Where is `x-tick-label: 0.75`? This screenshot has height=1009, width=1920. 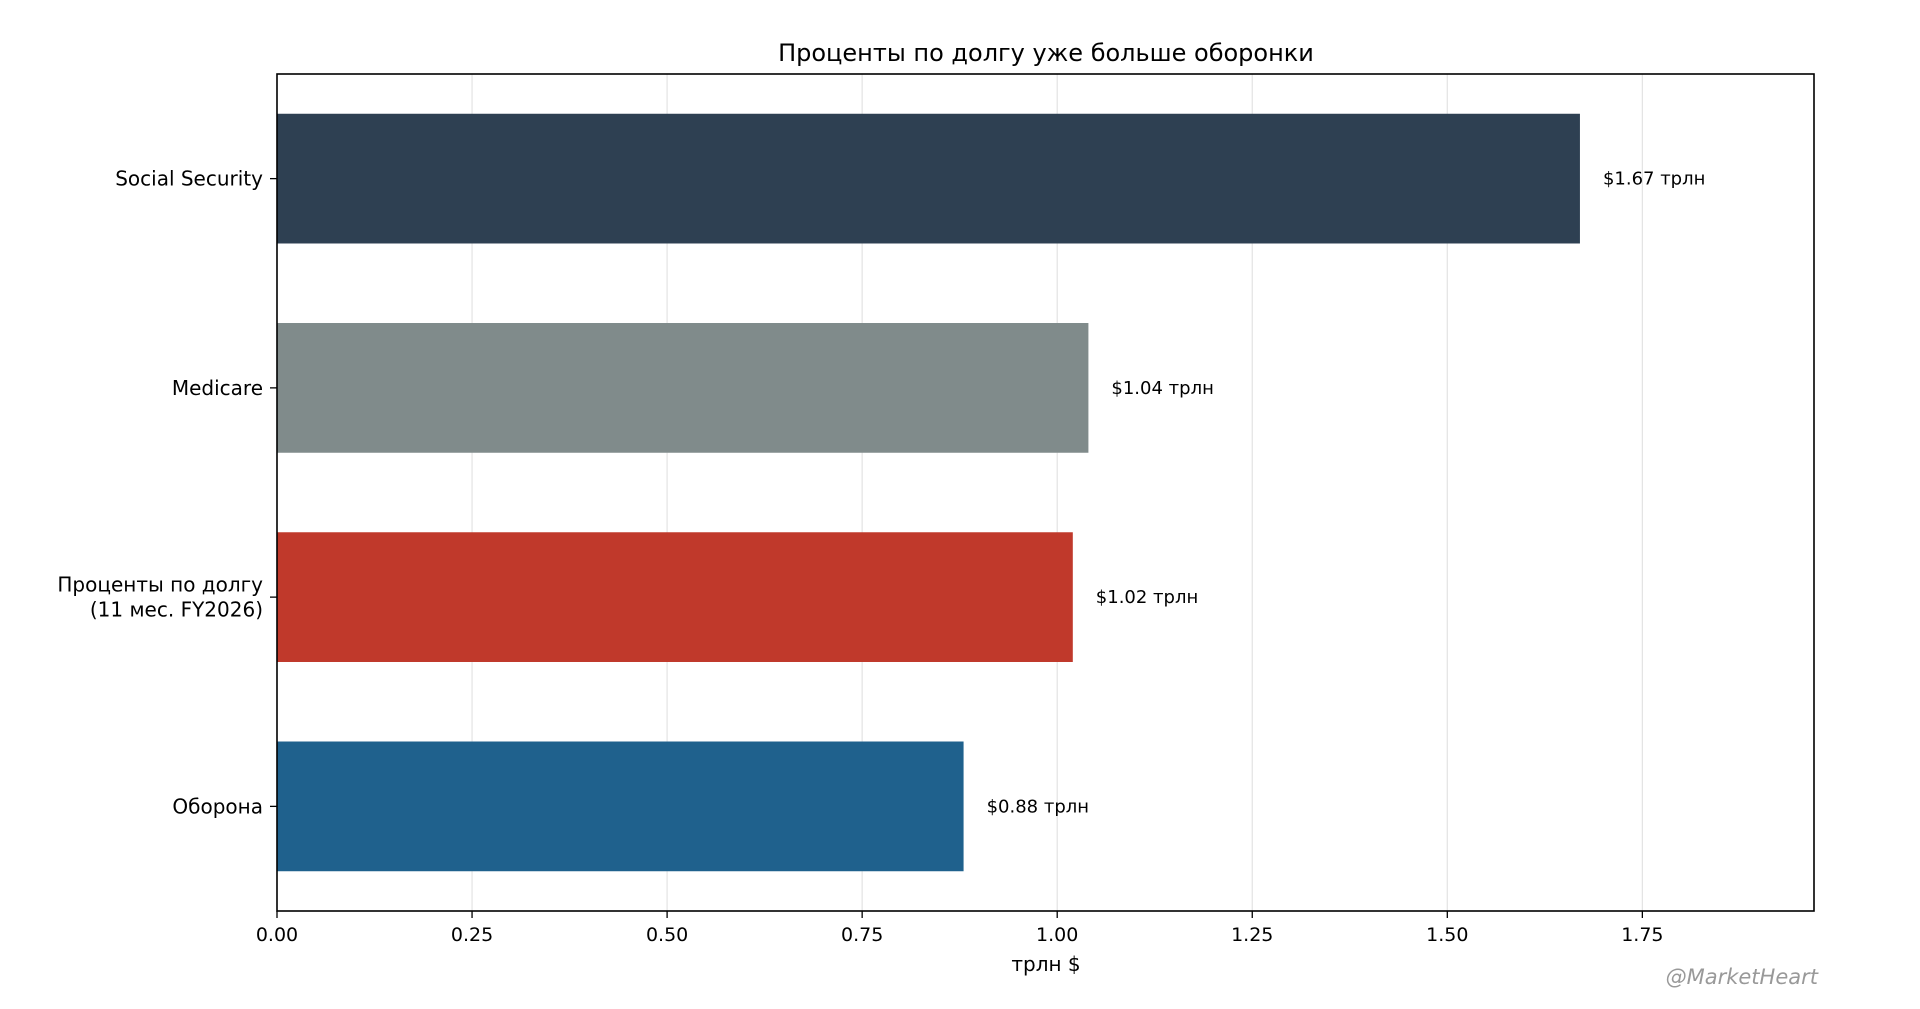
x-tick-label: 0.75 is located at coordinates (862, 935).